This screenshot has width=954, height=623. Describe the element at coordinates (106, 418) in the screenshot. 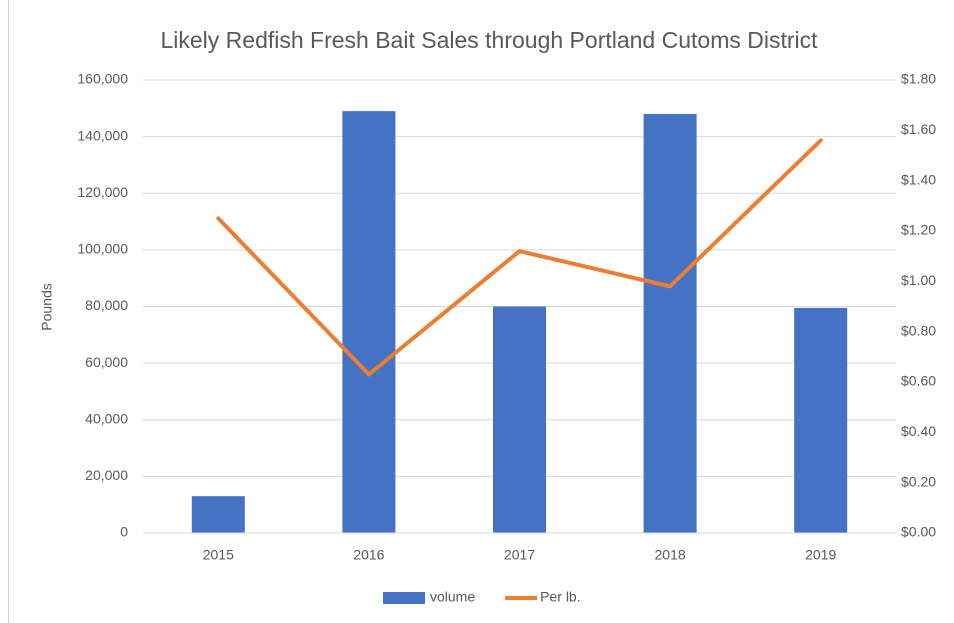

I see `y-tick-label: 40,000` at that location.